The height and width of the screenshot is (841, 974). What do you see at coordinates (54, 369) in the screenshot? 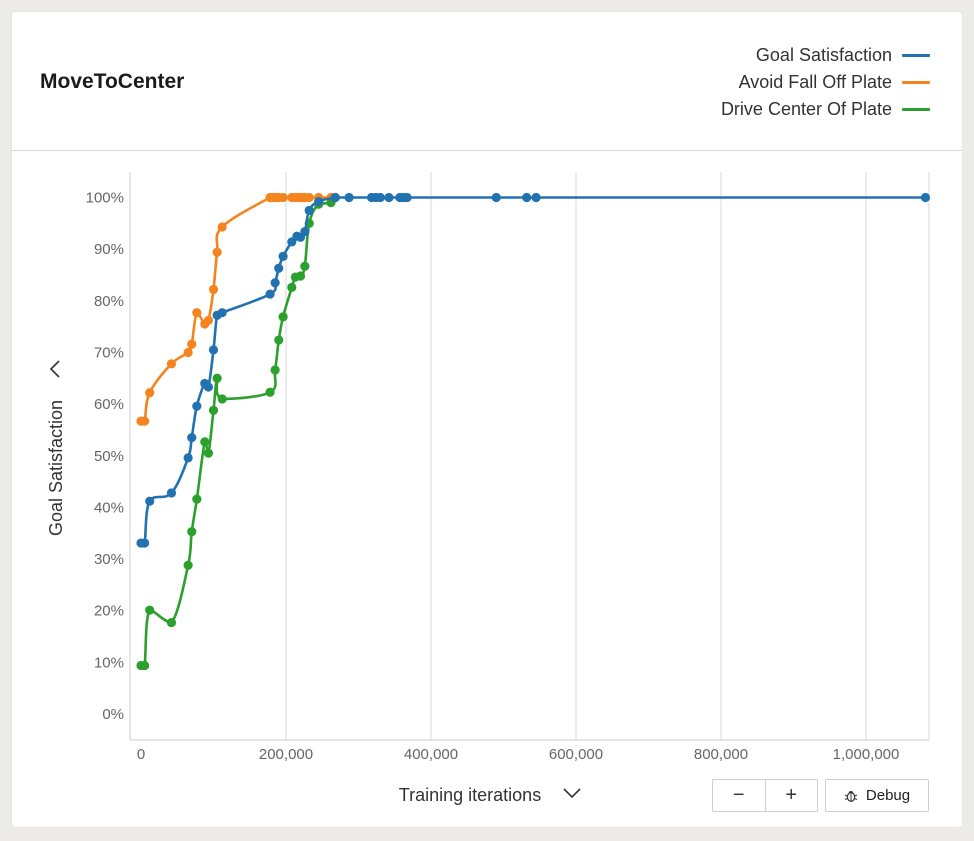
I see `y-axis-chevron-down-icon` at bounding box center [54, 369].